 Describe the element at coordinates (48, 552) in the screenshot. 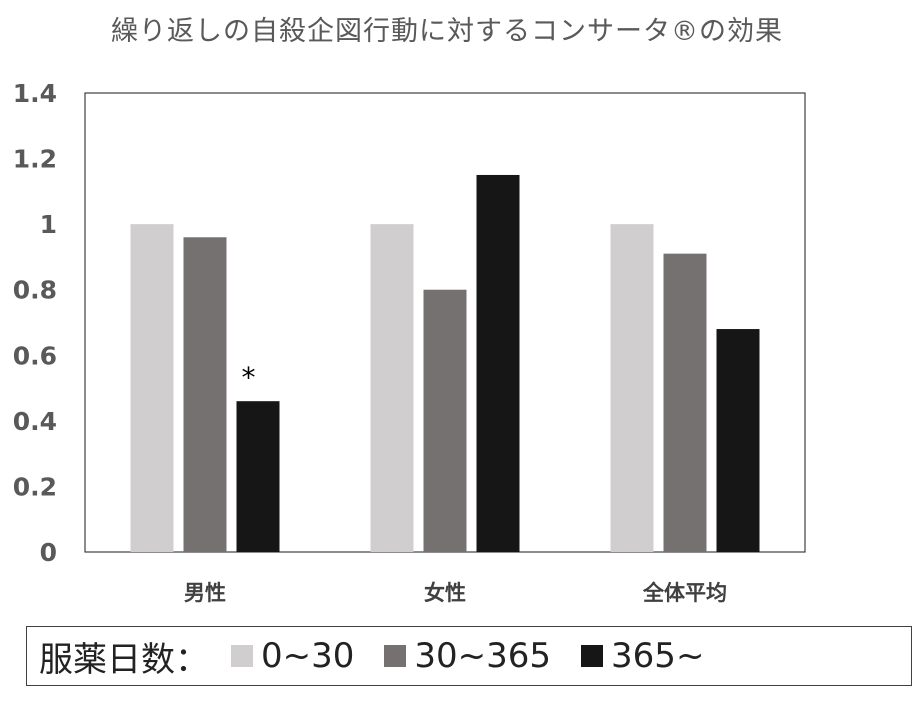

I see `y-tick-label: 0` at that location.